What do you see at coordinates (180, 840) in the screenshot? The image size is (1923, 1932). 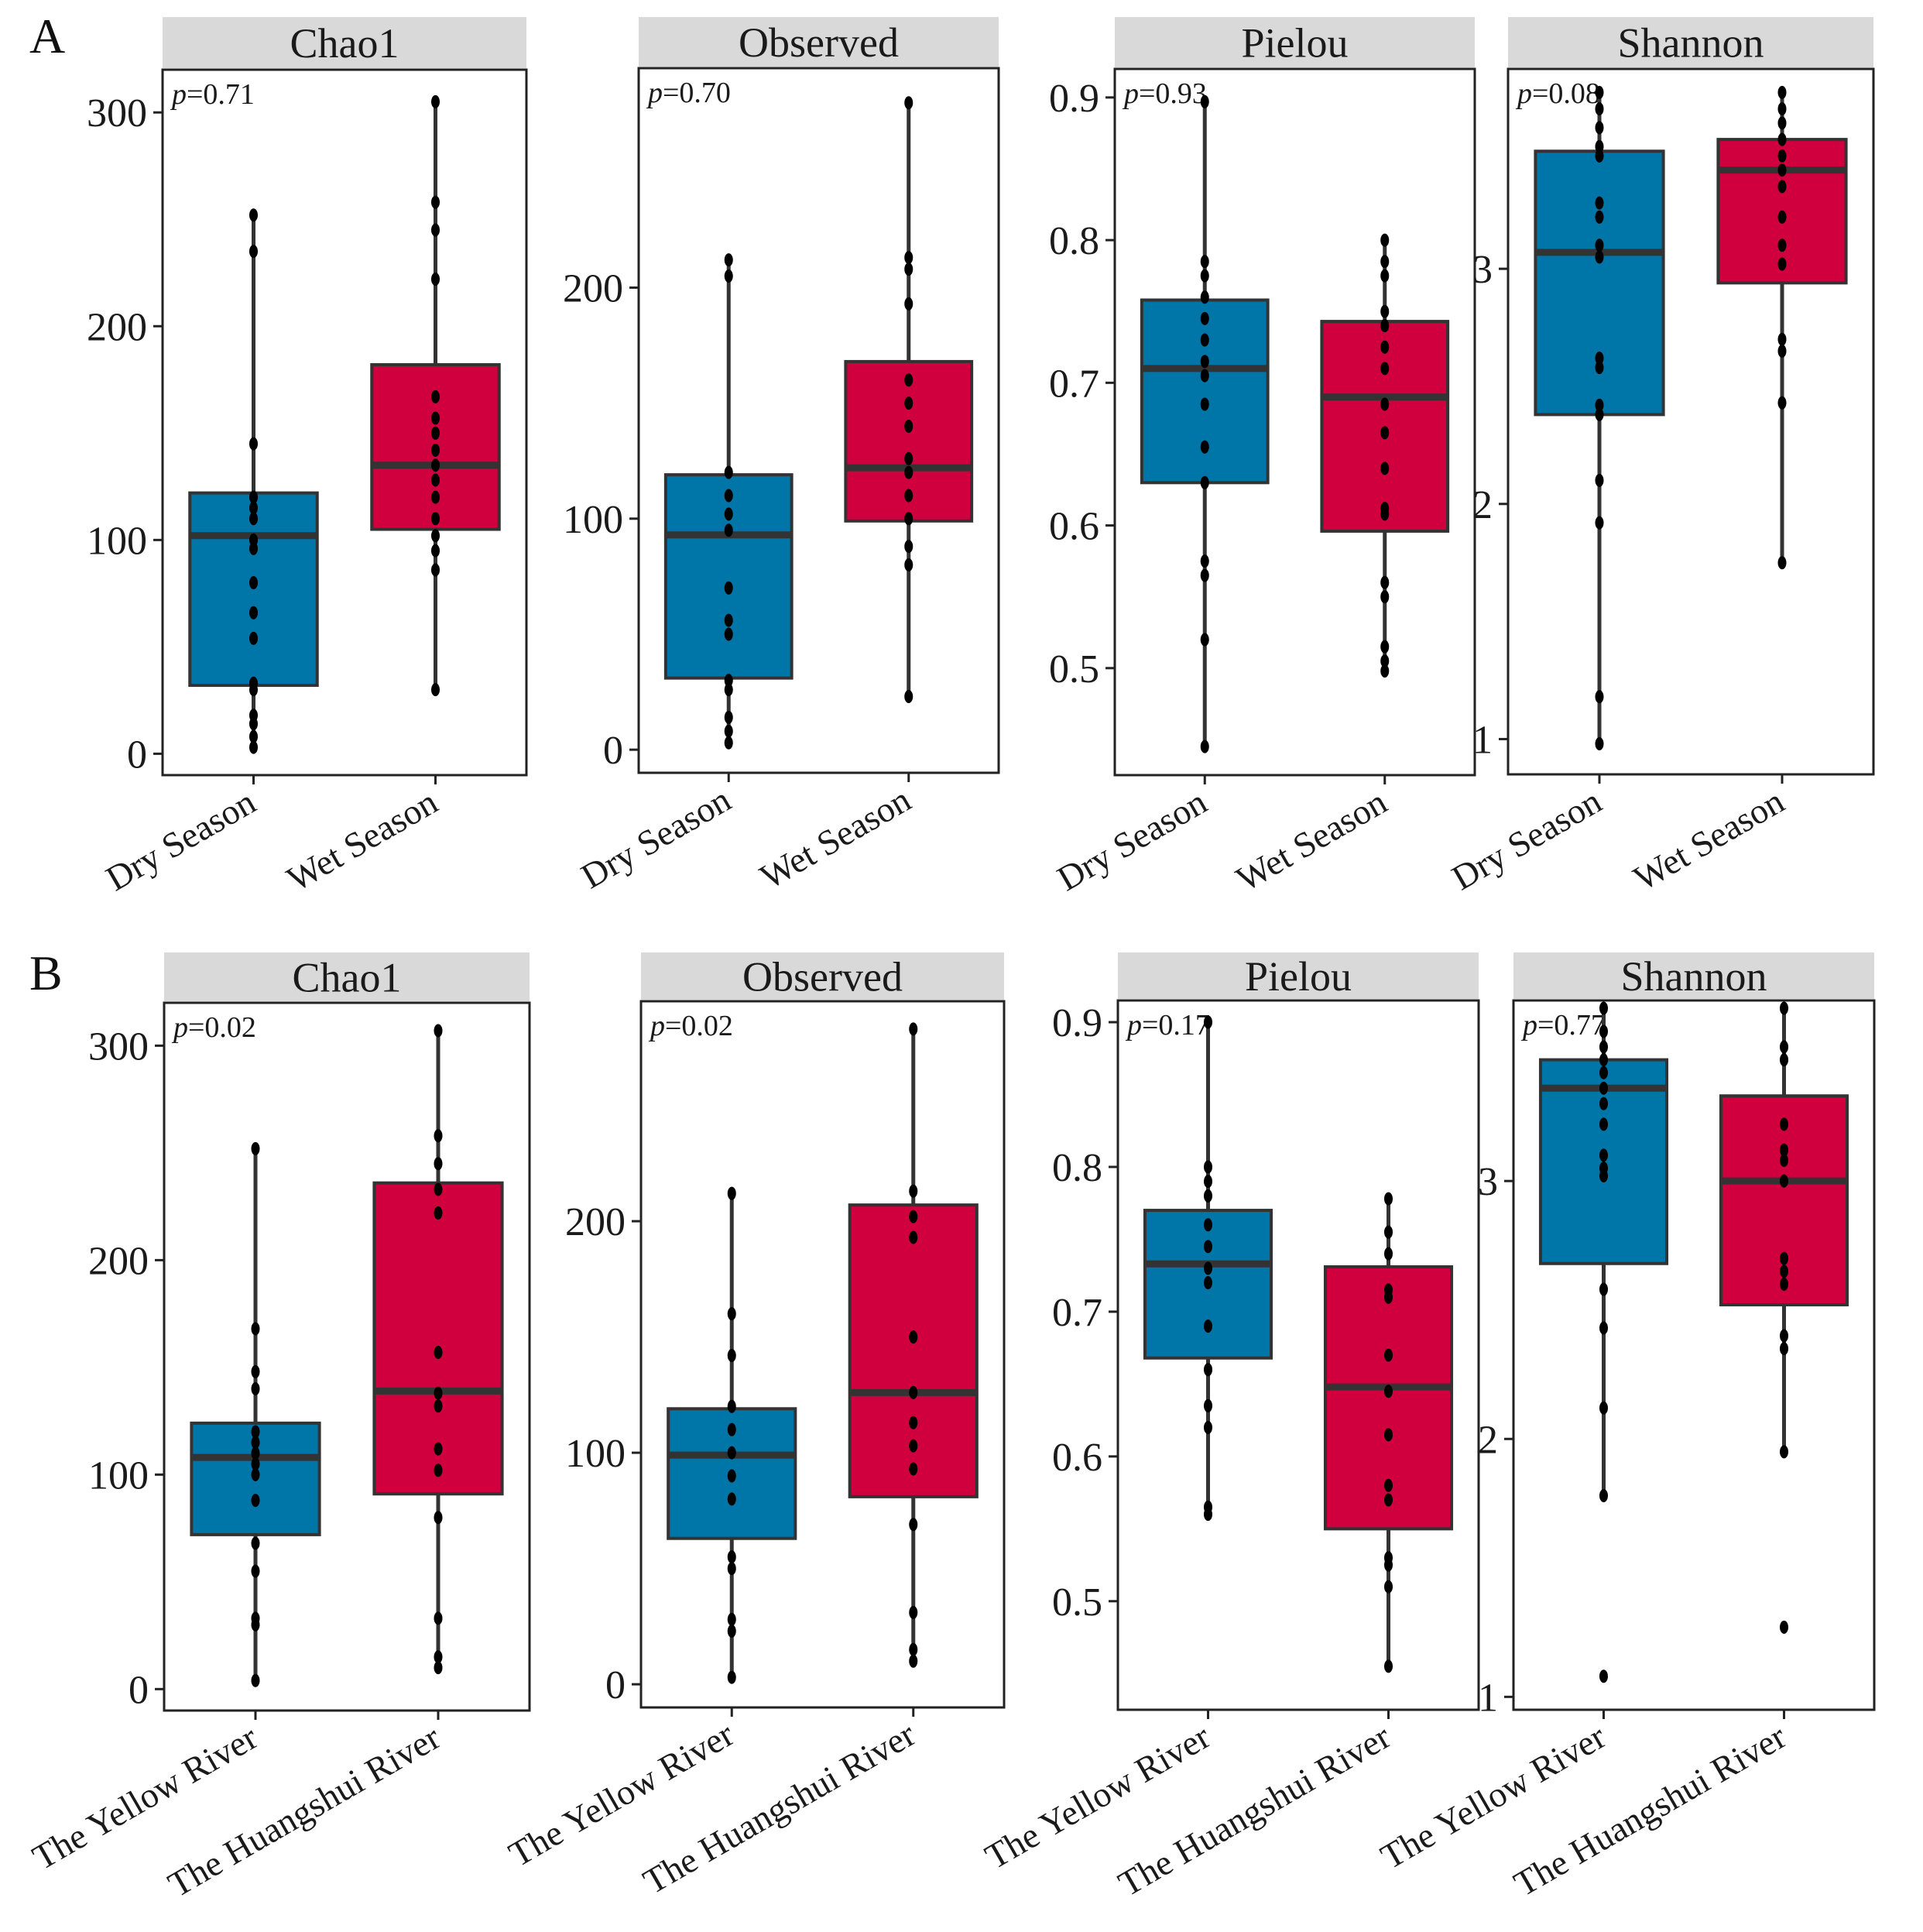 I see `x-tick-label: Dry Season` at bounding box center [180, 840].